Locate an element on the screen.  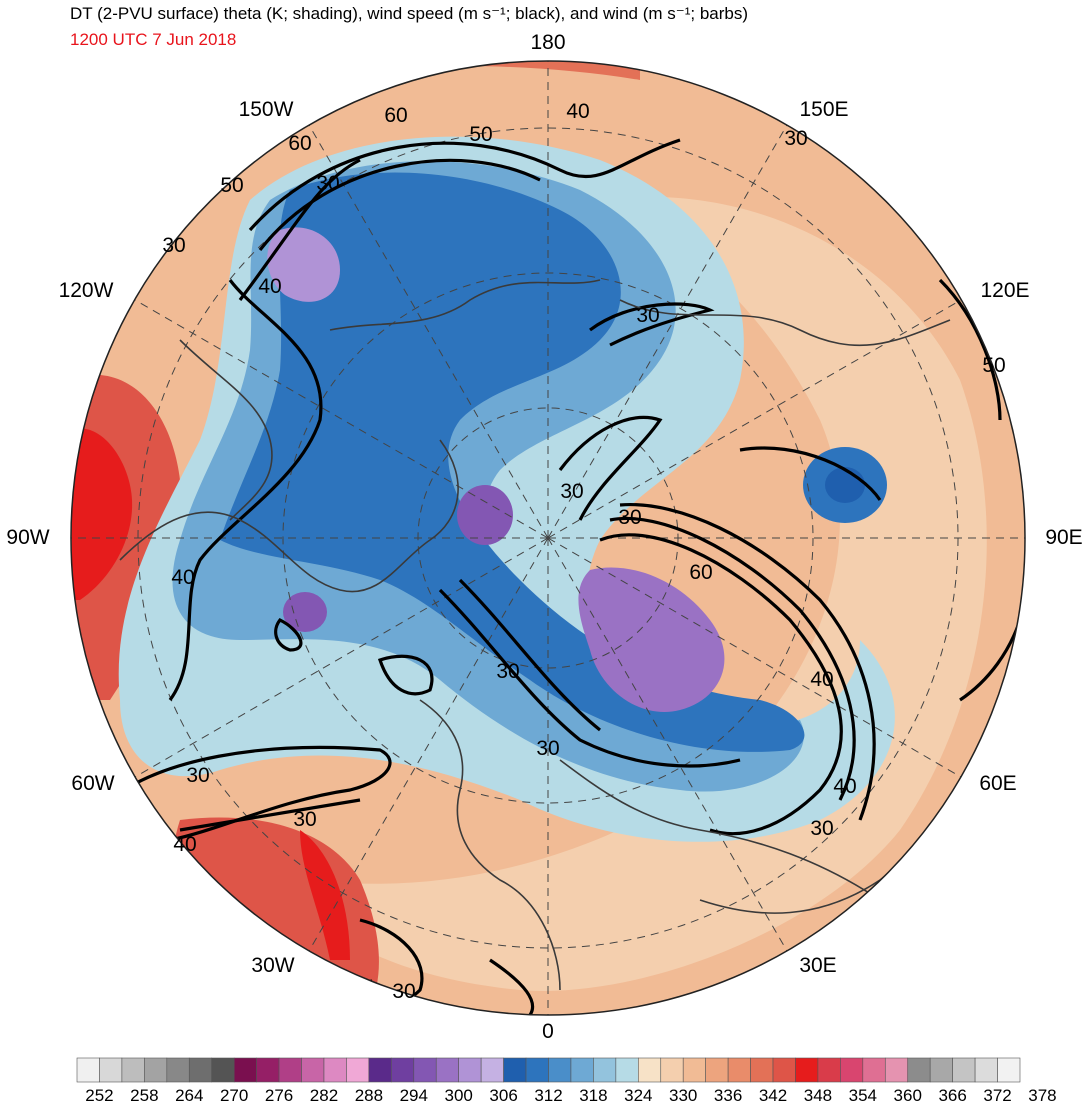
colorbar-label: 318 is located at coordinates (593, 1095).